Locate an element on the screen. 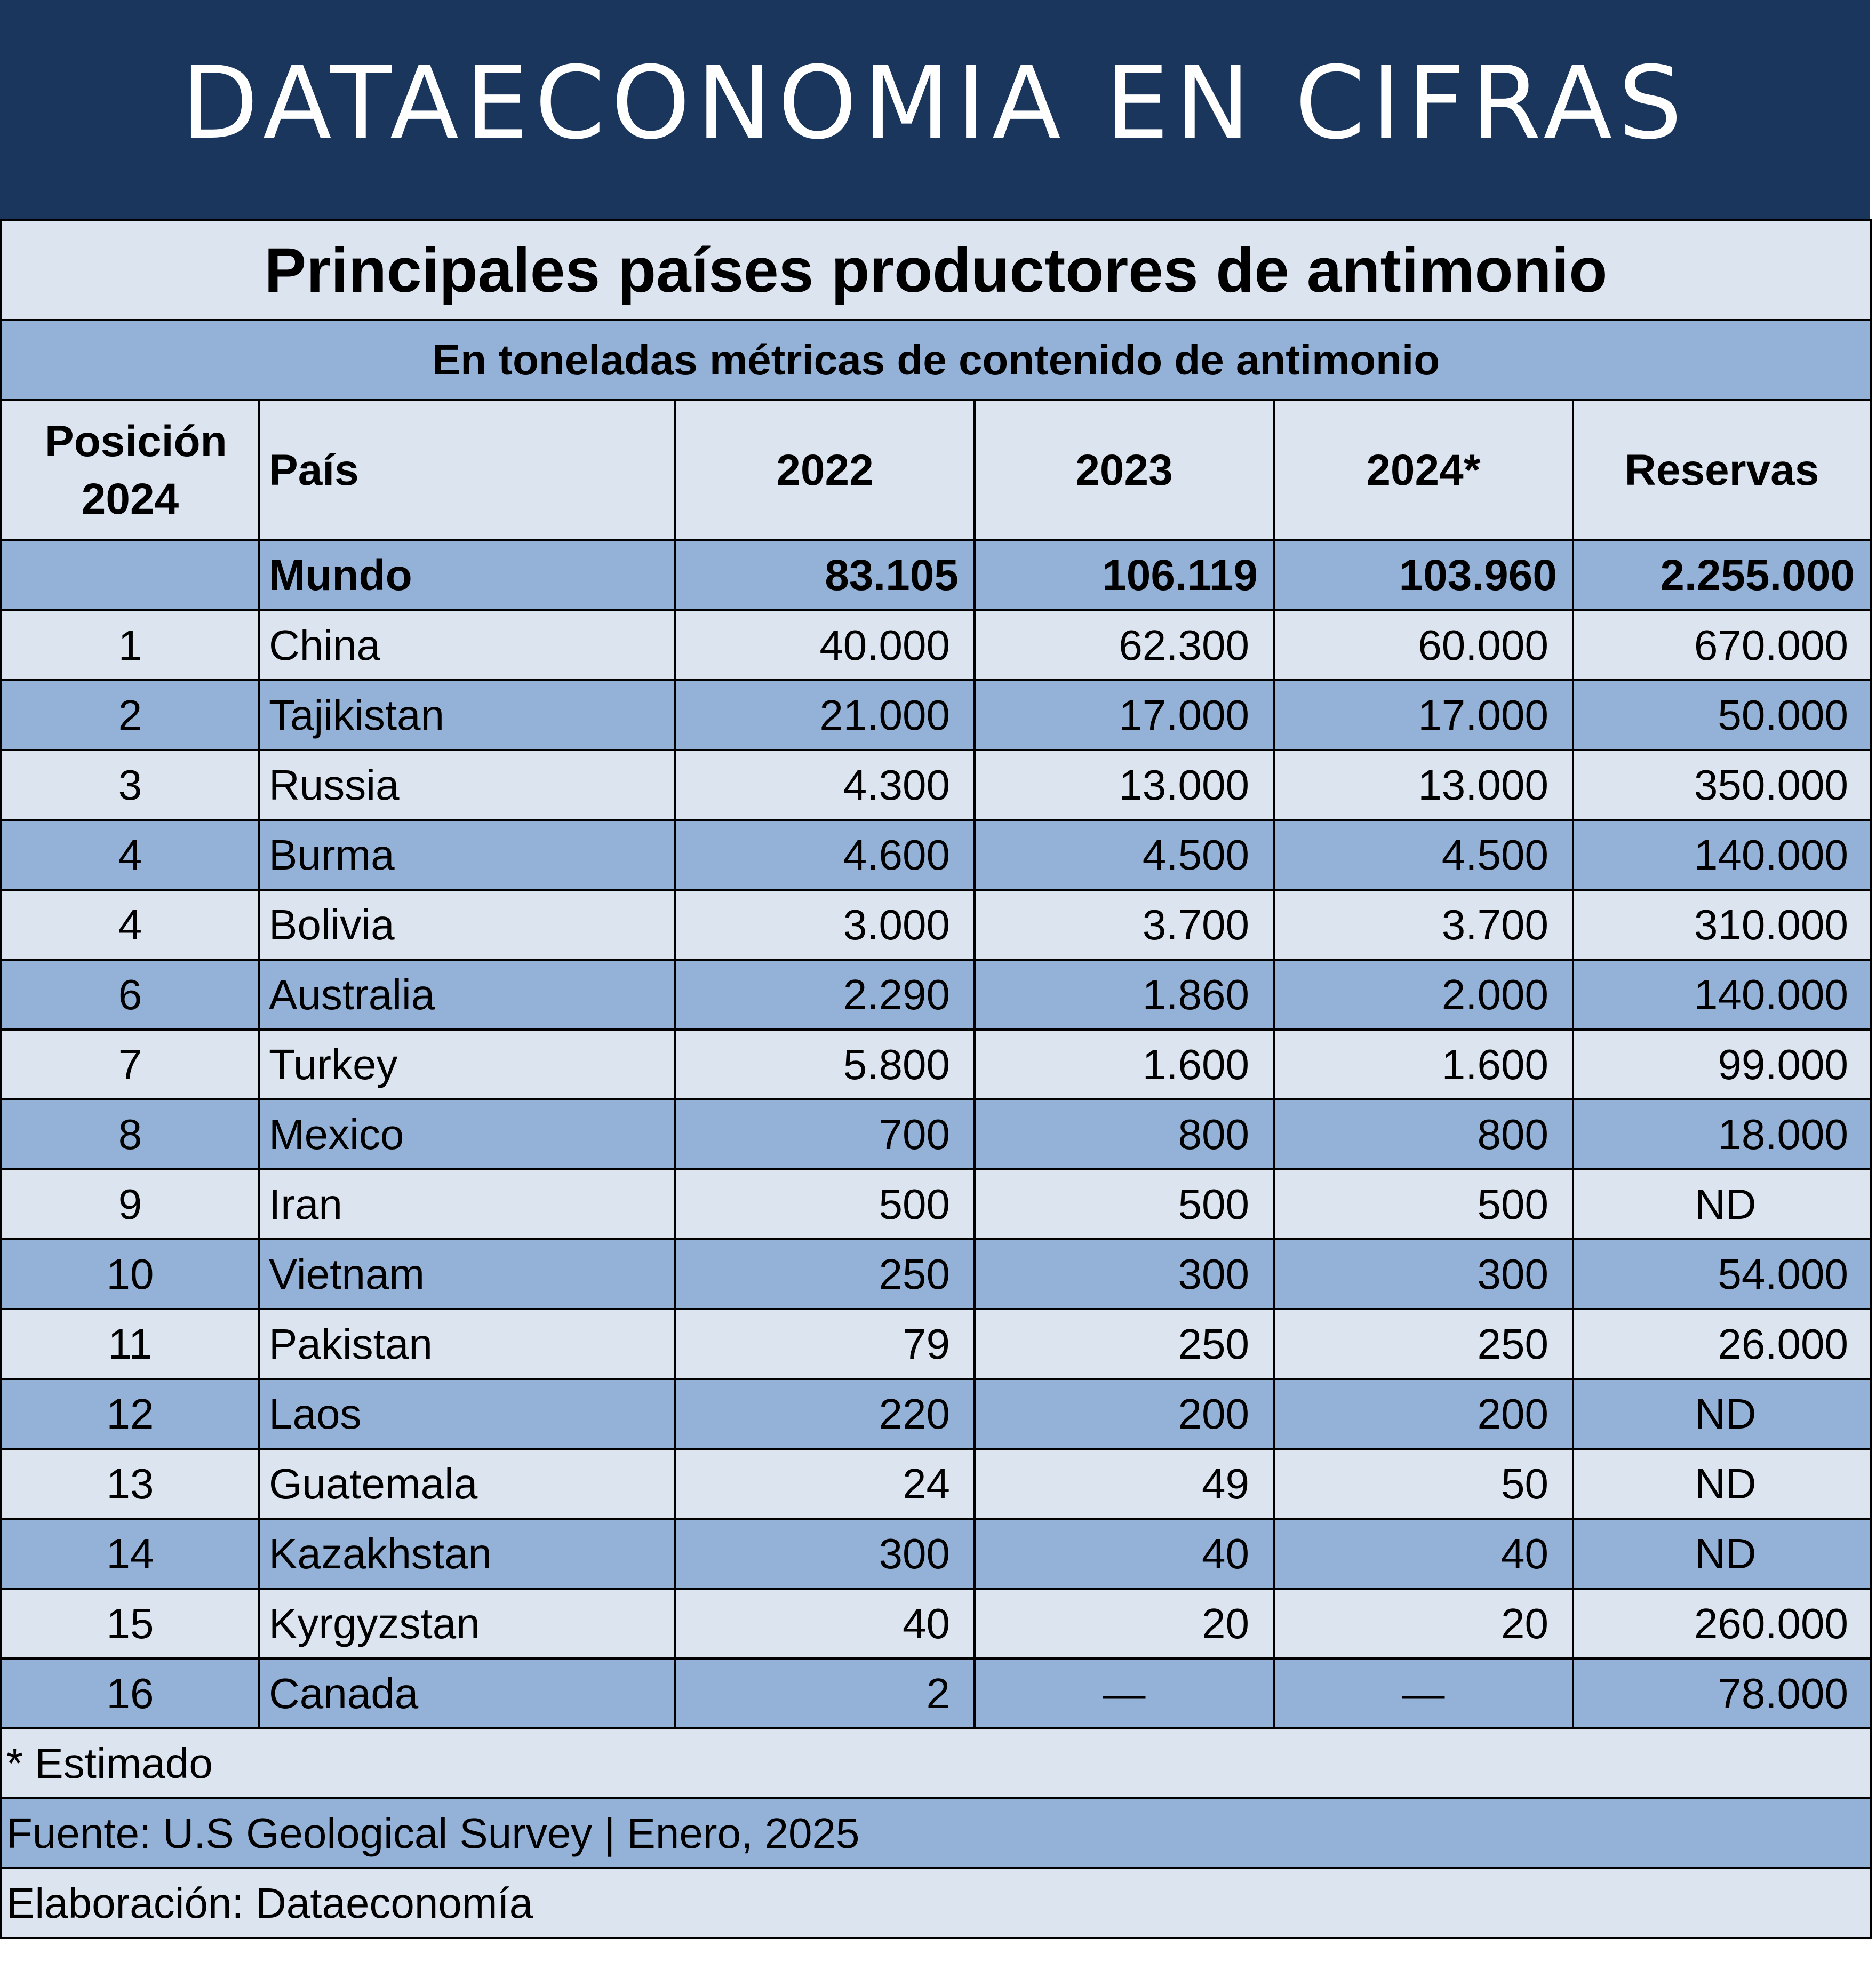  value-cell-2022: 700 is located at coordinates (825, 1134).